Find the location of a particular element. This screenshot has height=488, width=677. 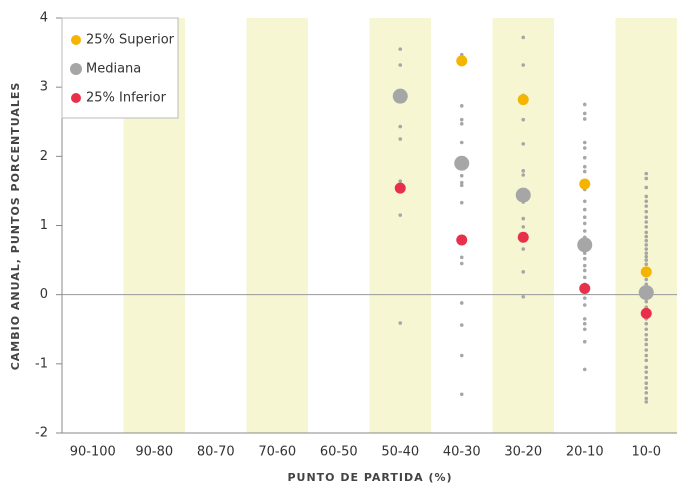

x-axis-title: PUNTO DE PARTIDA (%) is located at coordinates (369, 477).